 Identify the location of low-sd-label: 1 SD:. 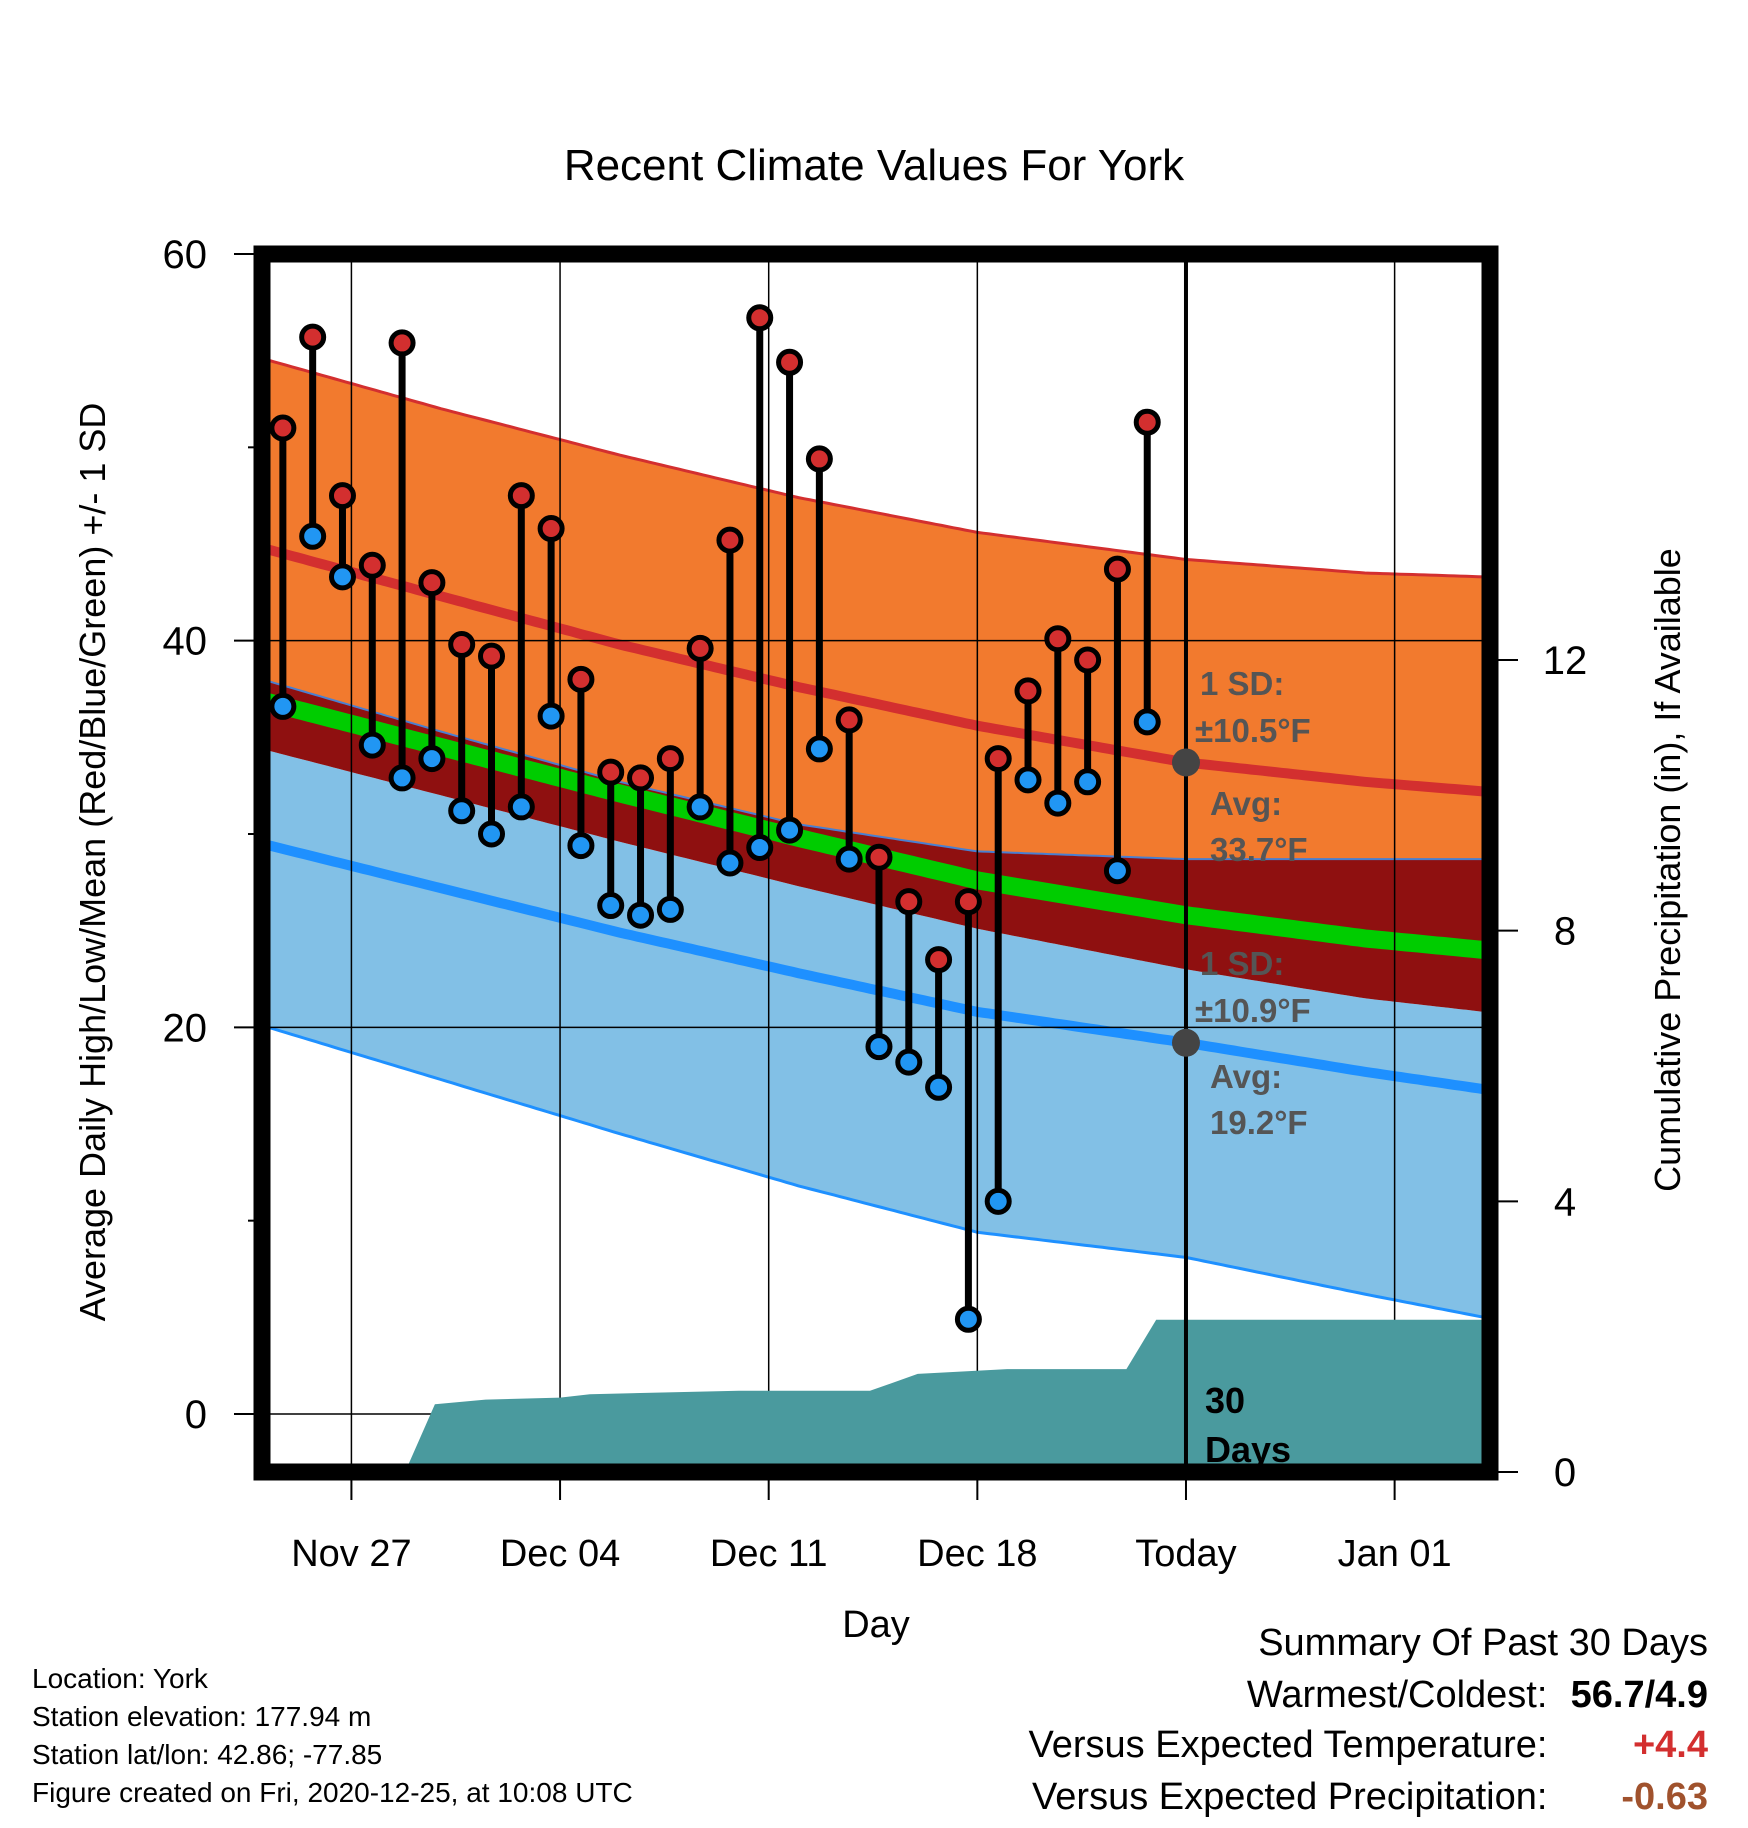
(1242, 963).